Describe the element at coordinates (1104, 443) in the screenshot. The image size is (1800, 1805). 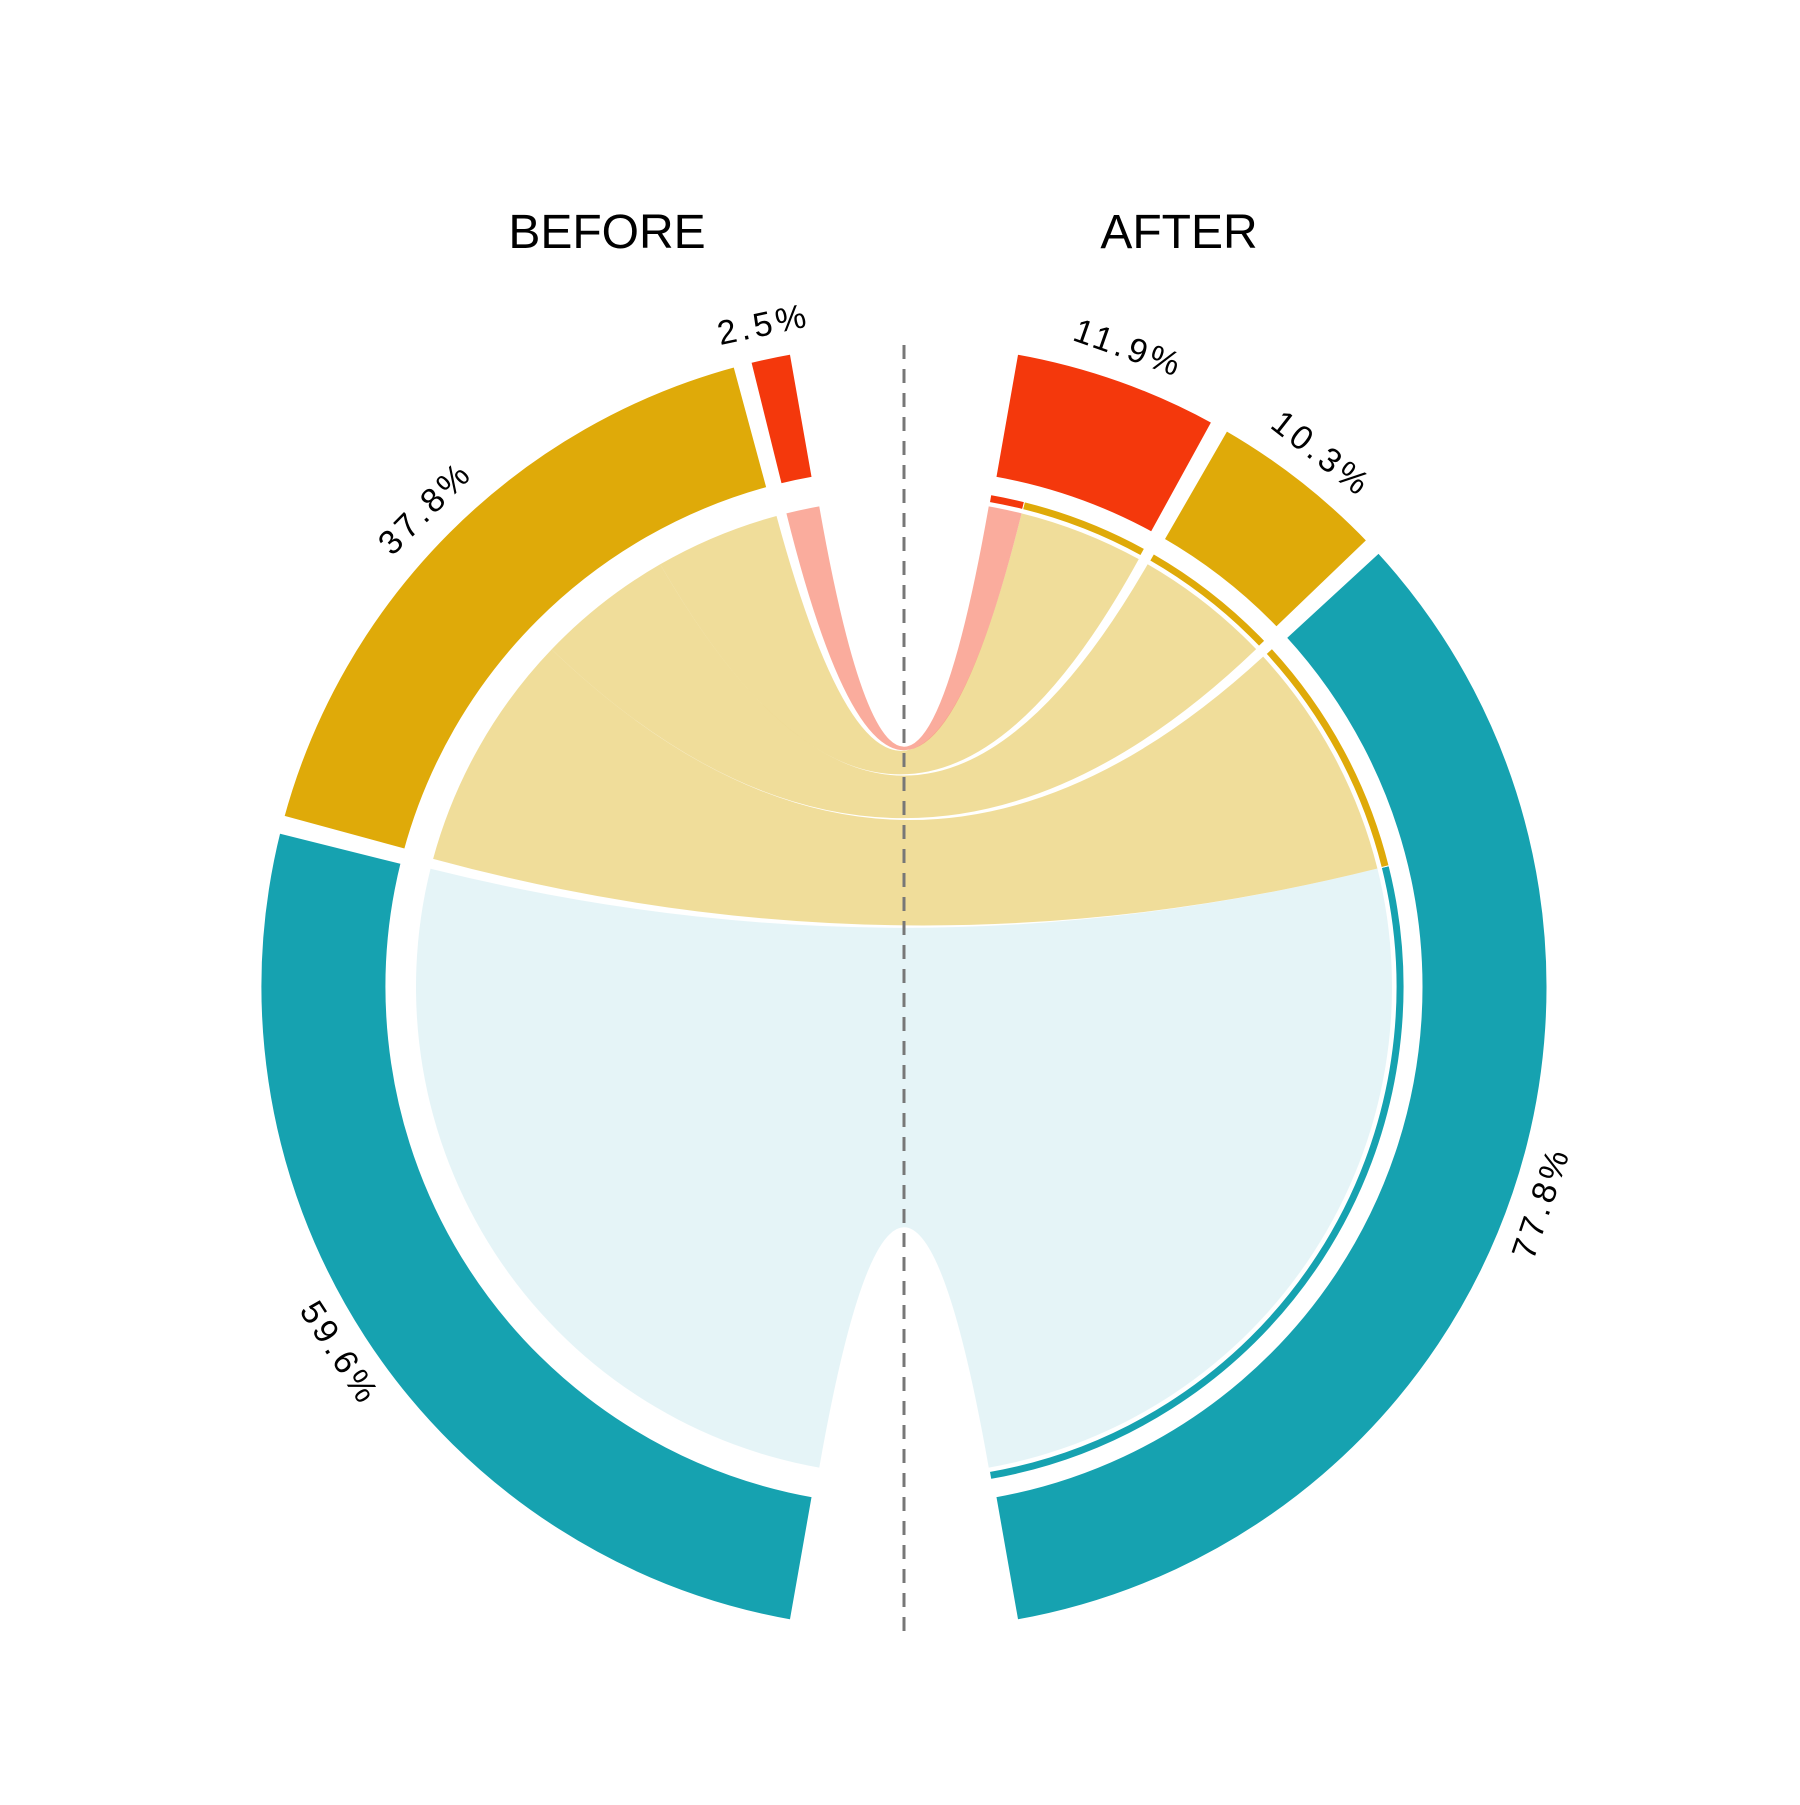
I see `sector-after_red` at that location.